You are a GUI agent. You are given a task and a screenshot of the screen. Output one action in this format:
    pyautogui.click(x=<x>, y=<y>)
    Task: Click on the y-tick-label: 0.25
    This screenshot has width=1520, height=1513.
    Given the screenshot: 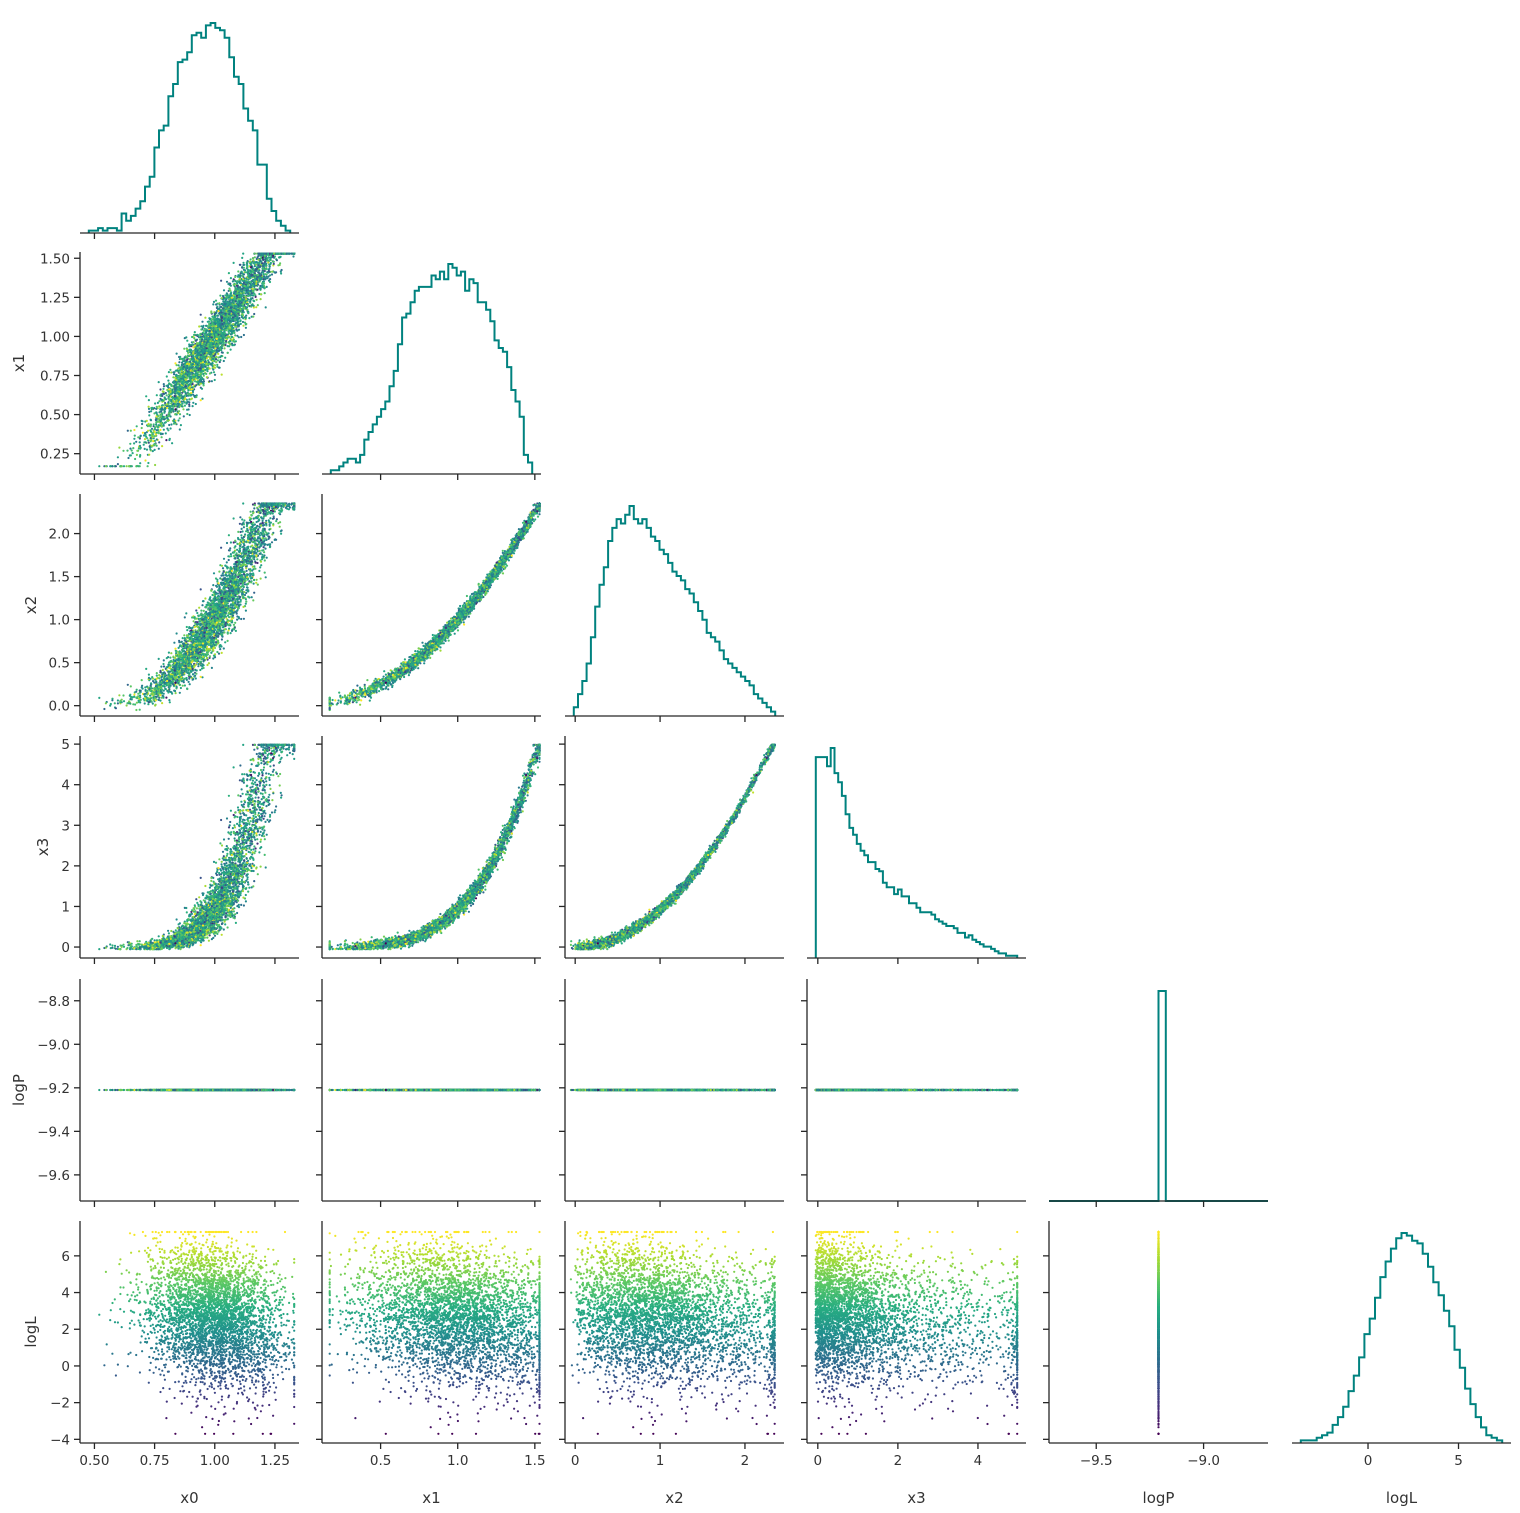 What is the action you would take?
    pyautogui.click(x=55, y=455)
    